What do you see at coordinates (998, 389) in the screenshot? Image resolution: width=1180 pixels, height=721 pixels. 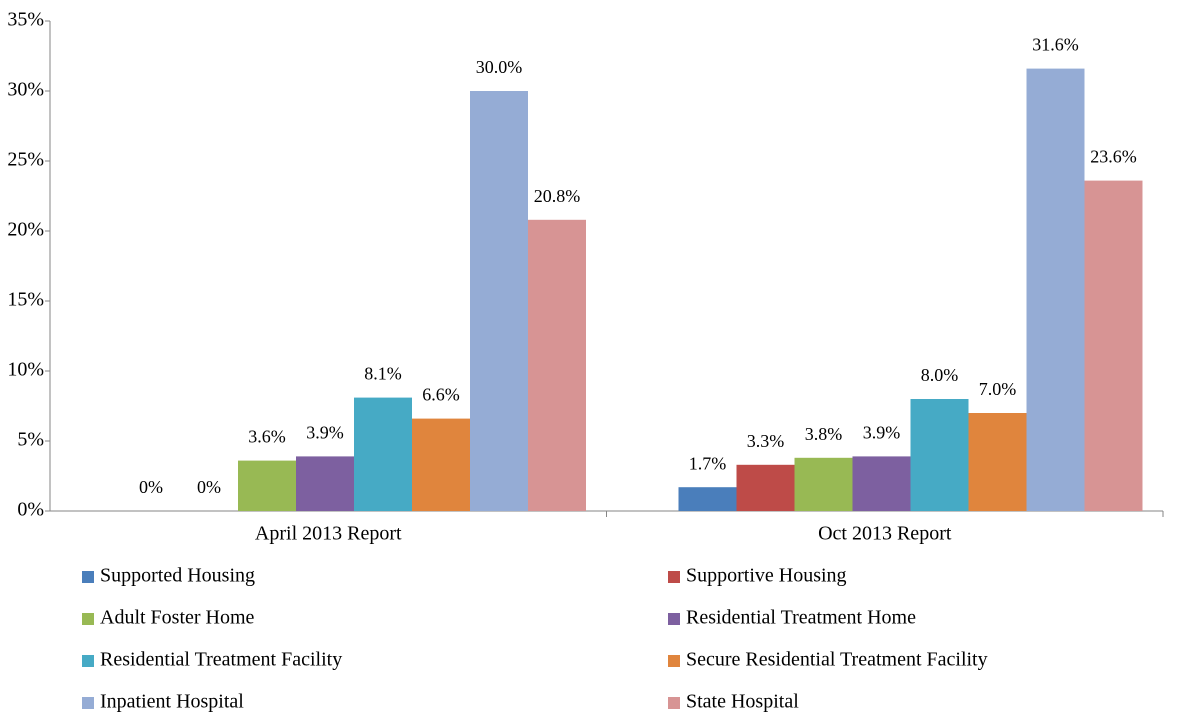 I see `value-label: 7.0%` at bounding box center [998, 389].